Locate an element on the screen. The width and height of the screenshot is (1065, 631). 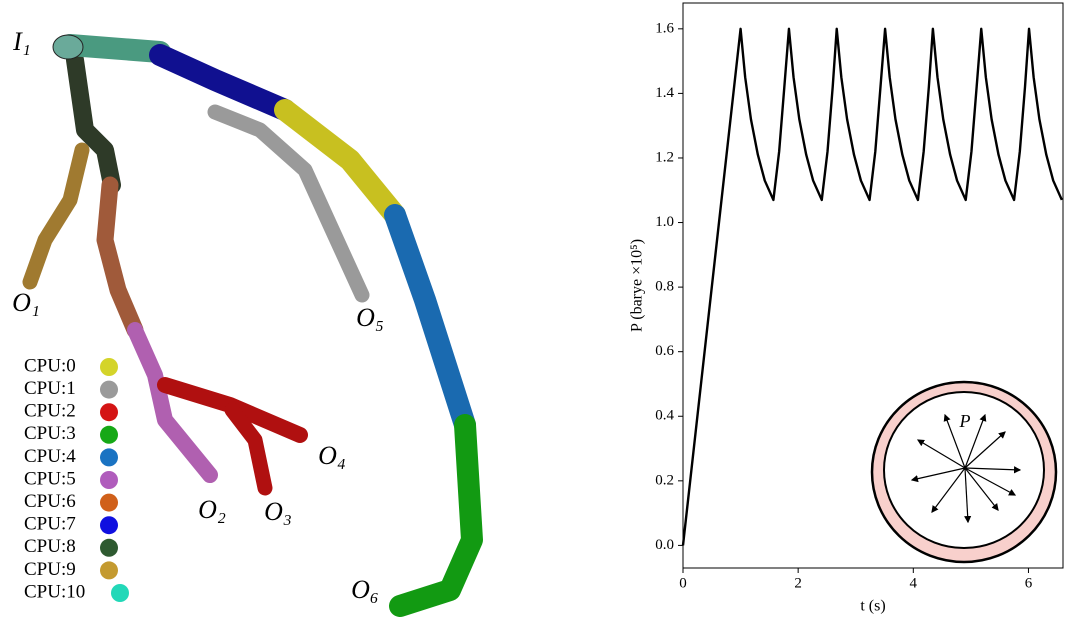
legend-label: CPU:2 is located at coordinates (50, 411).